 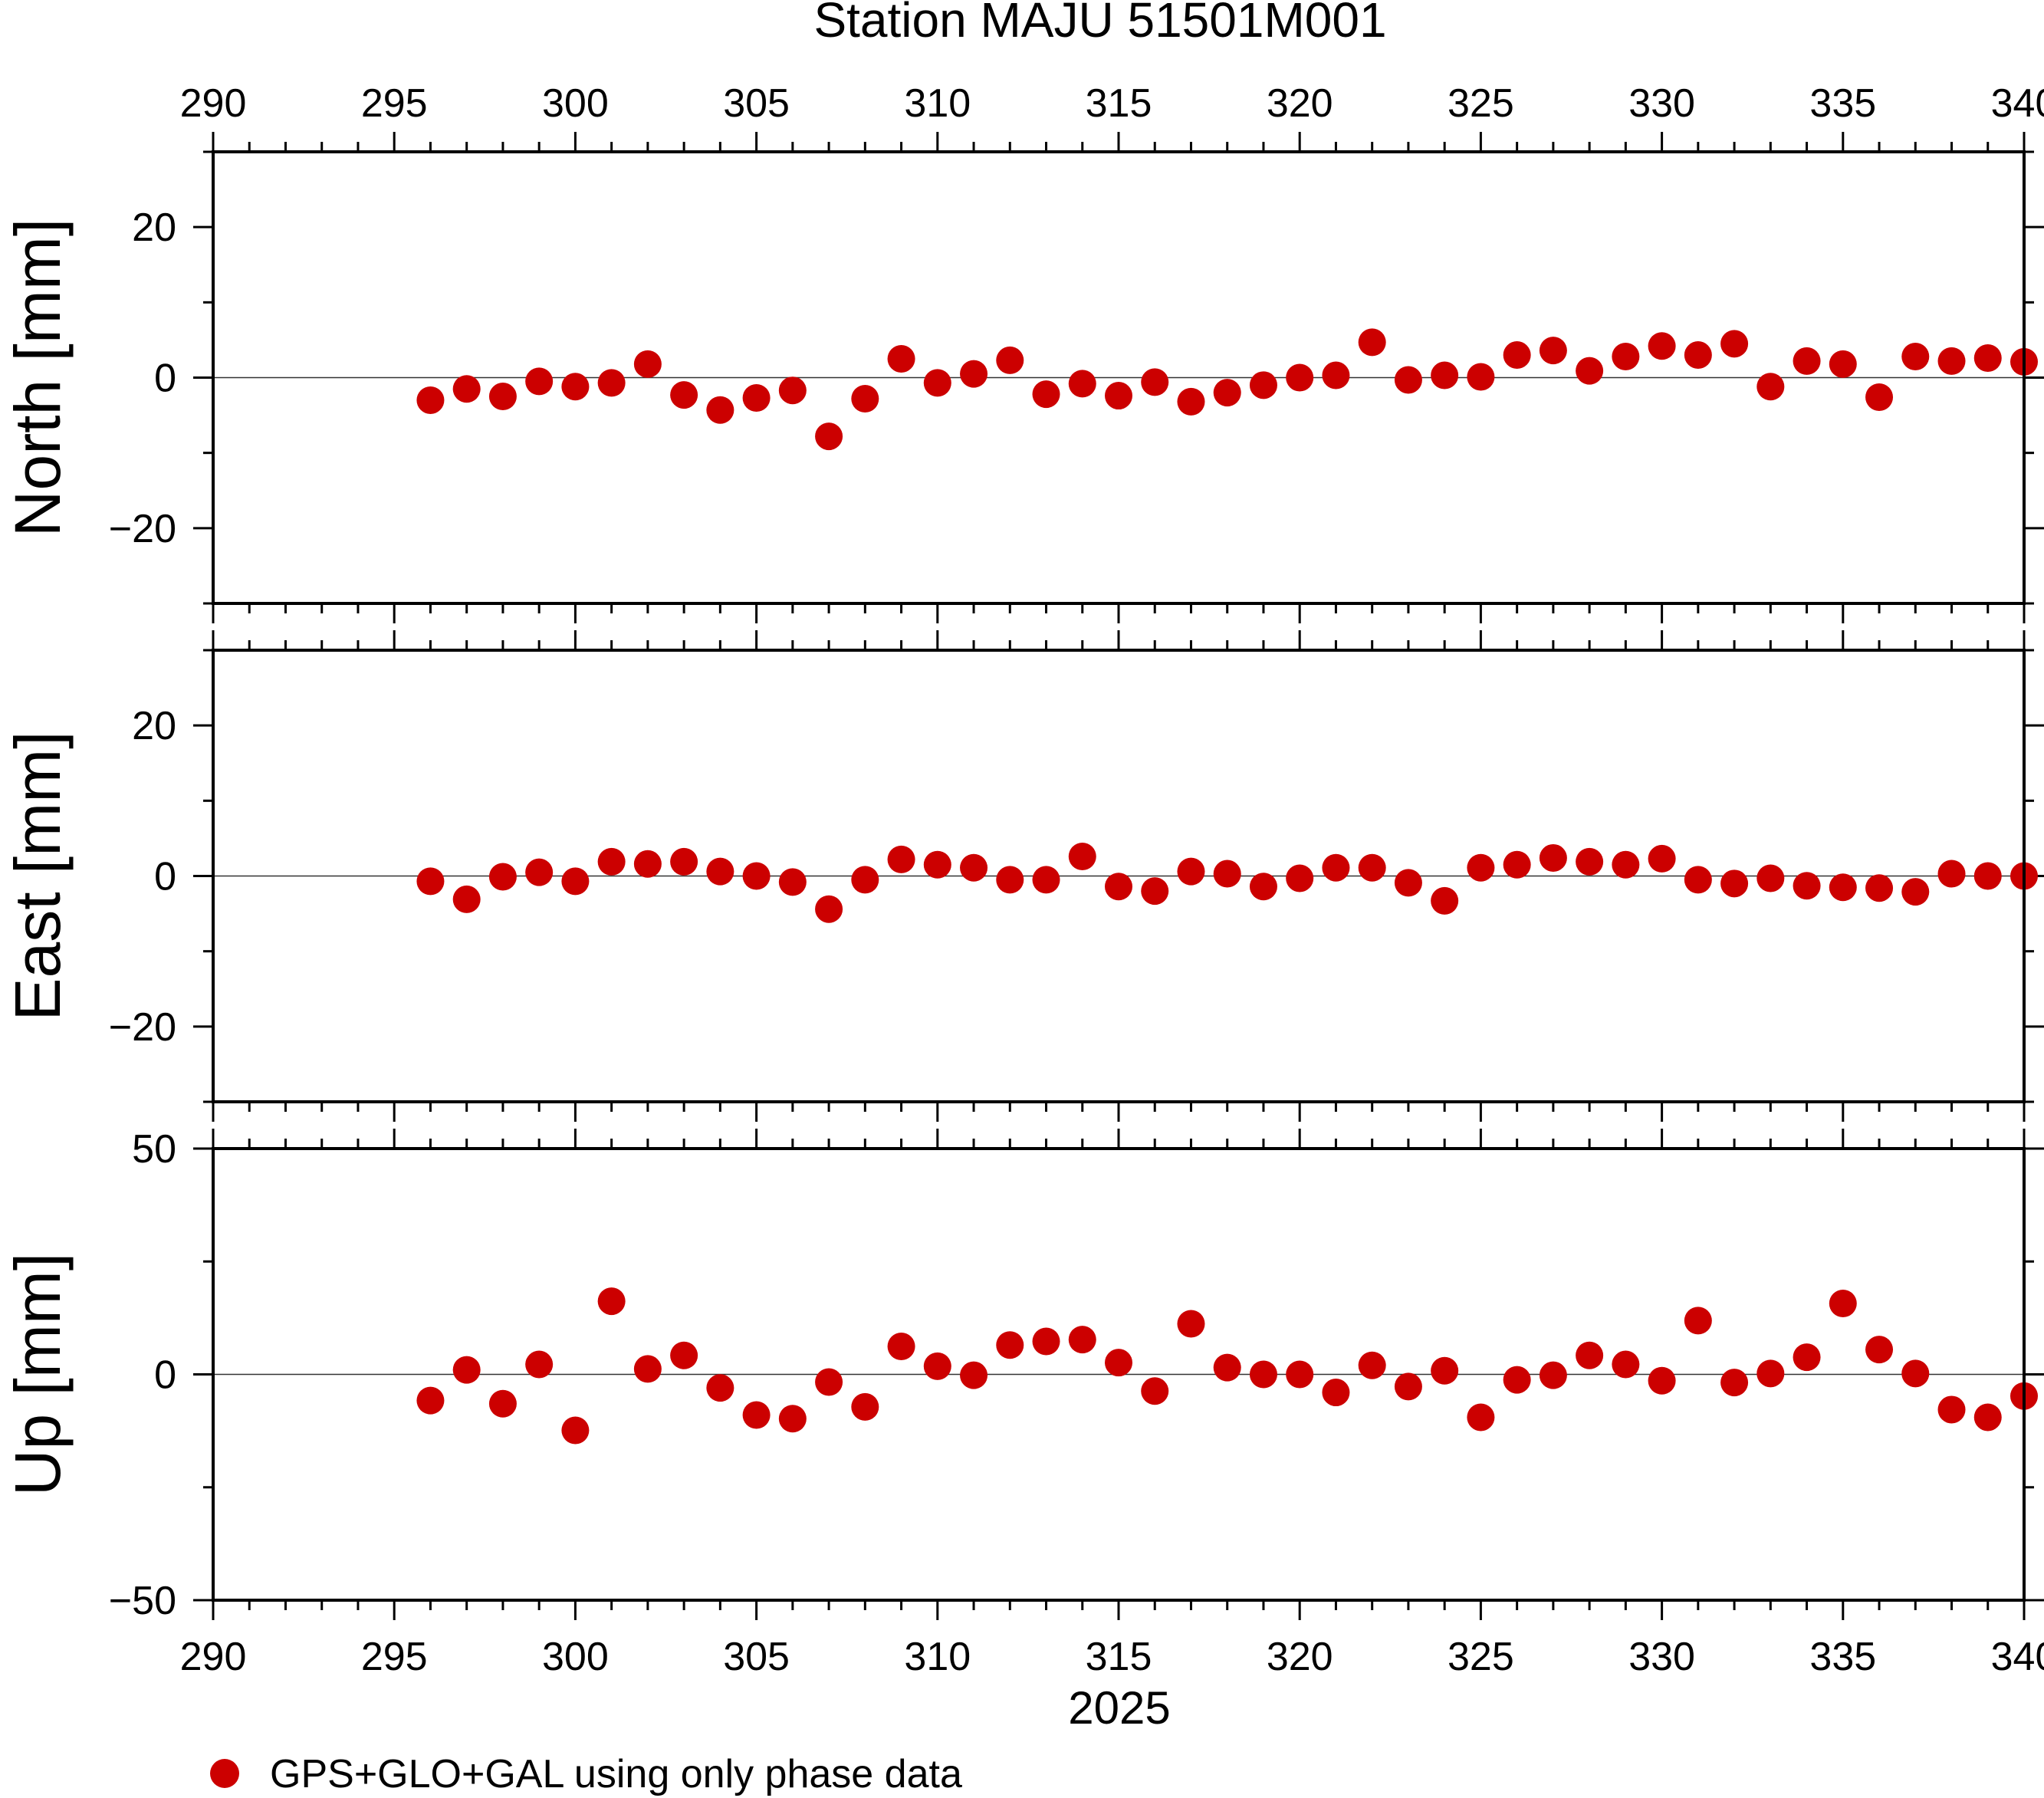 What do you see at coordinates (38, 1375) in the screenshot?
I see `y-axis-label: Up [mm]` at bounding box center [38, 1375].